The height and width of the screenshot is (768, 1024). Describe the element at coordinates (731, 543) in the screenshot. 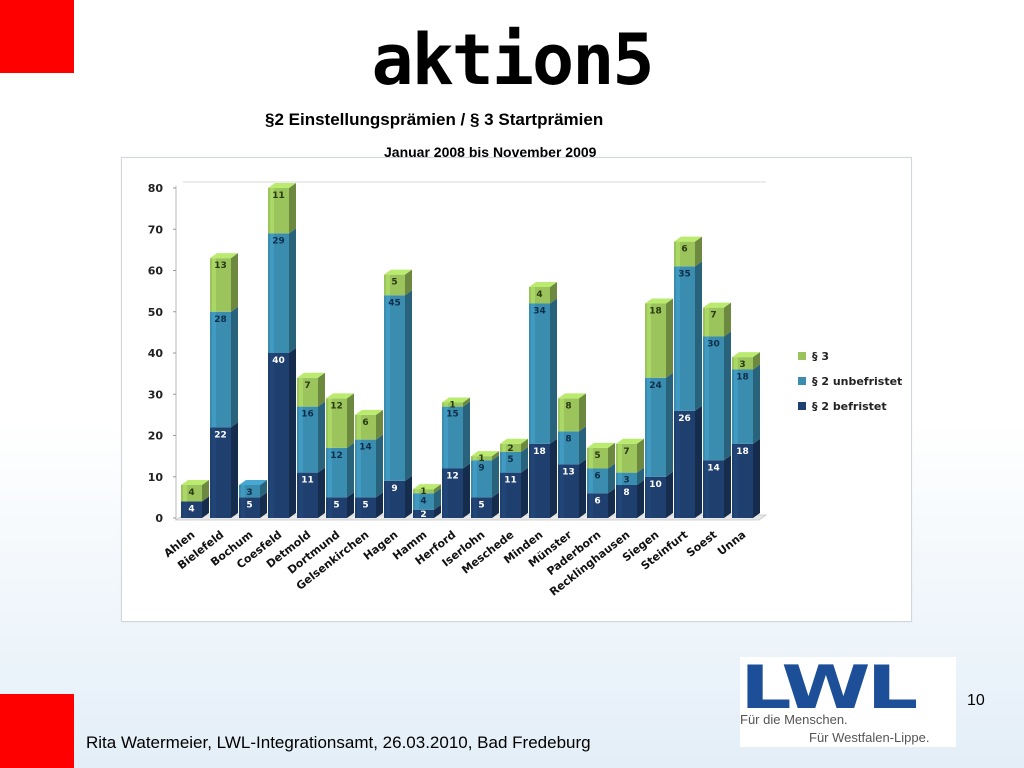

I see `x-tick-label: Unna` at that location.